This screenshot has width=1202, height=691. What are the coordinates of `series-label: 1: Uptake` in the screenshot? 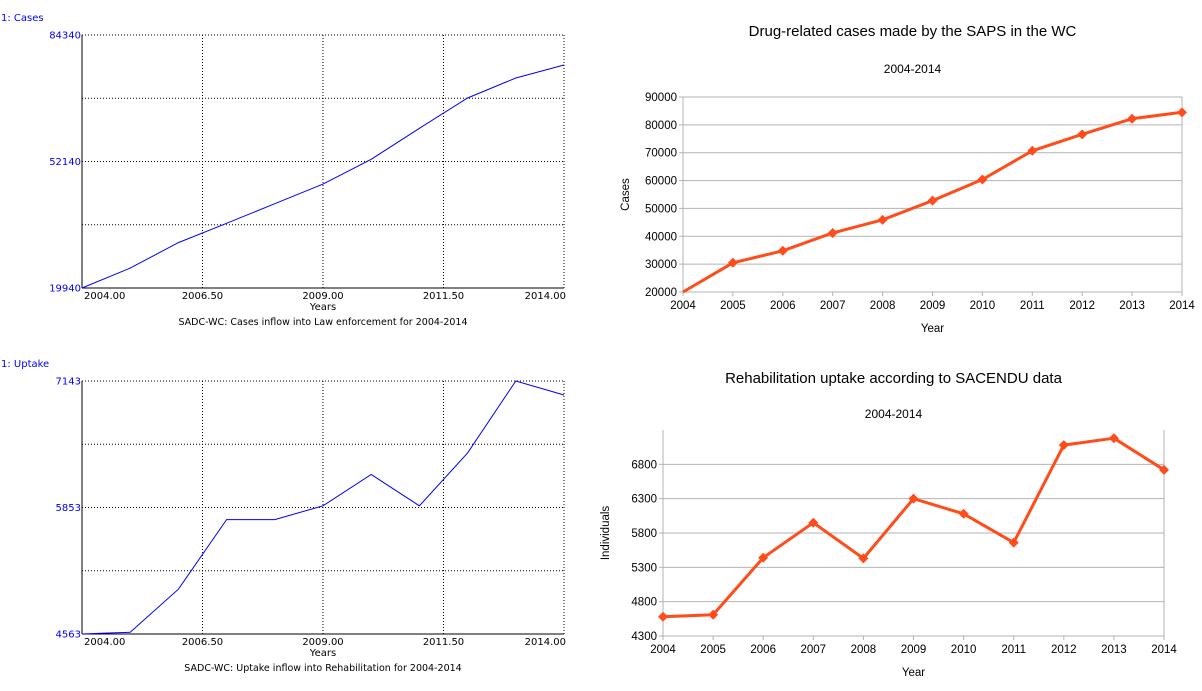 It's located at (25, 364).